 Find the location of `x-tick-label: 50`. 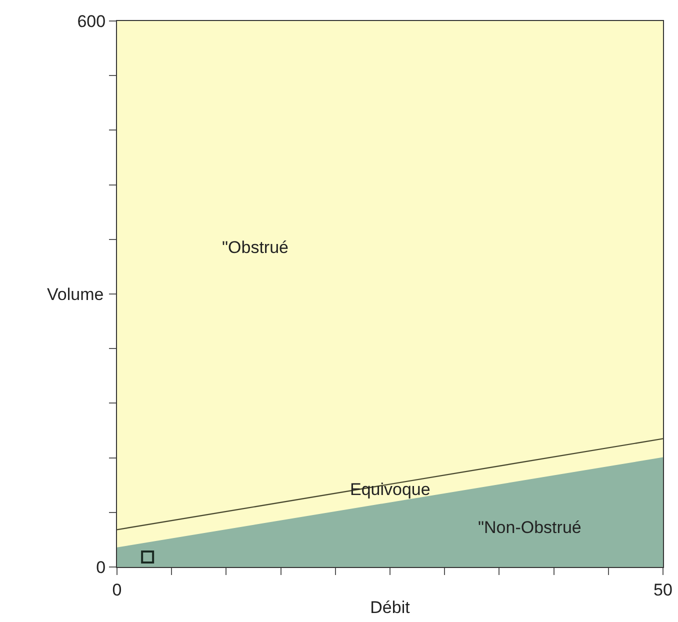

x-tick-label: 50 is located at coordinates (663, 590).